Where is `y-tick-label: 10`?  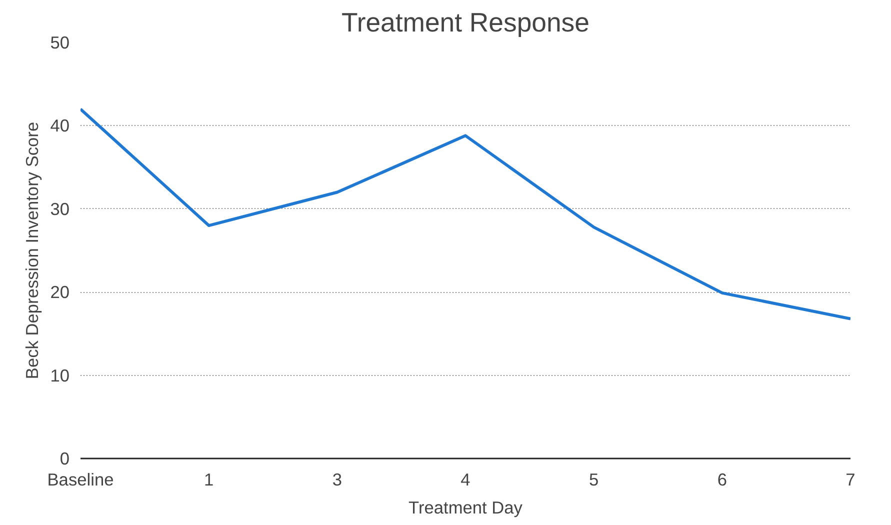 y-tick-label: 10 is located at coordinates (60, 375).